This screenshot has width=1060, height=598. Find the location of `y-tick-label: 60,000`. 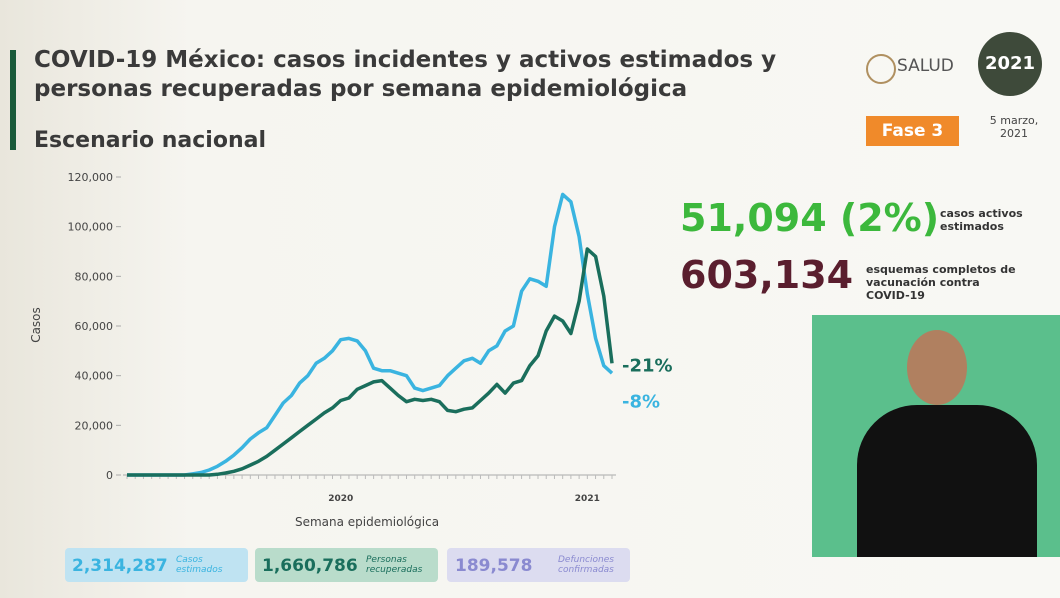

y-tick-label: 60,000 is located at coordinates (94, 326).